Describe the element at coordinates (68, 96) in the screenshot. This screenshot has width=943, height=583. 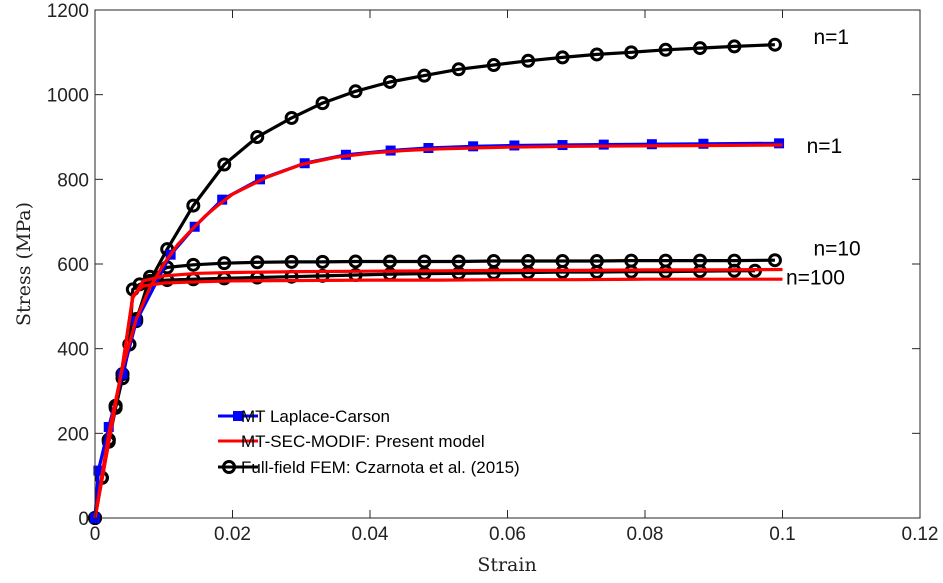
I see `y-tick-label: 1000` at that location.